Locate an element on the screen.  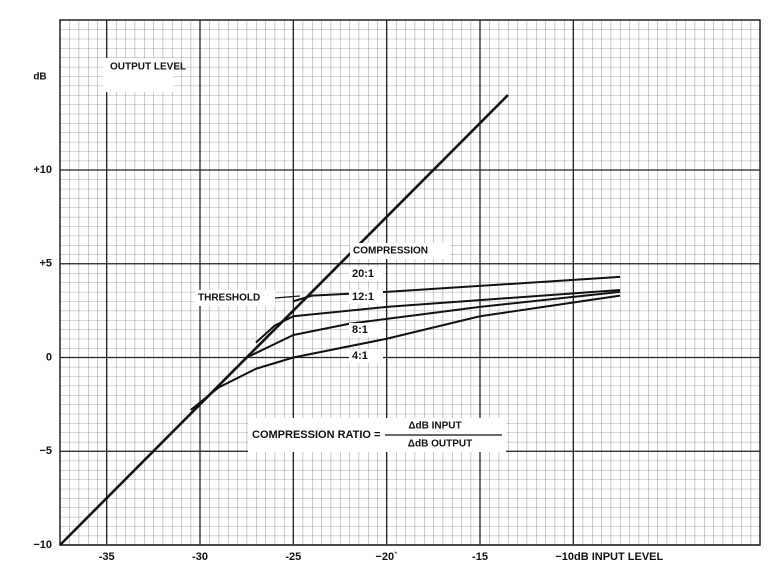
y-tick-label: +10 is located at coordinates (42, 170).